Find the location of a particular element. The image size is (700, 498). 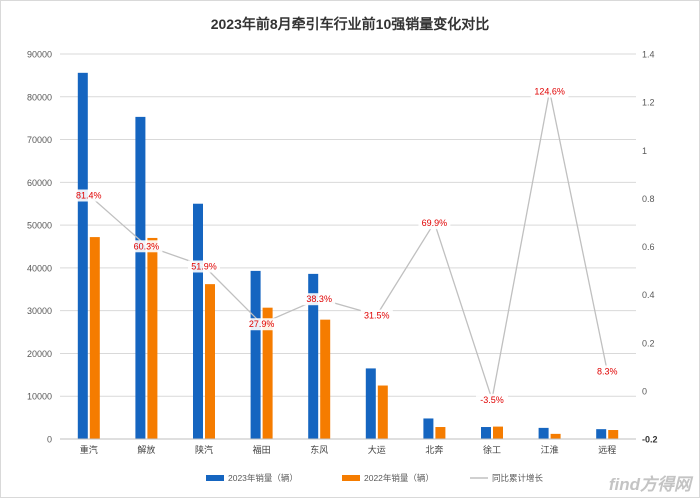

legend-label: 2022年销量（辆） is located at coordinates (399, 478).